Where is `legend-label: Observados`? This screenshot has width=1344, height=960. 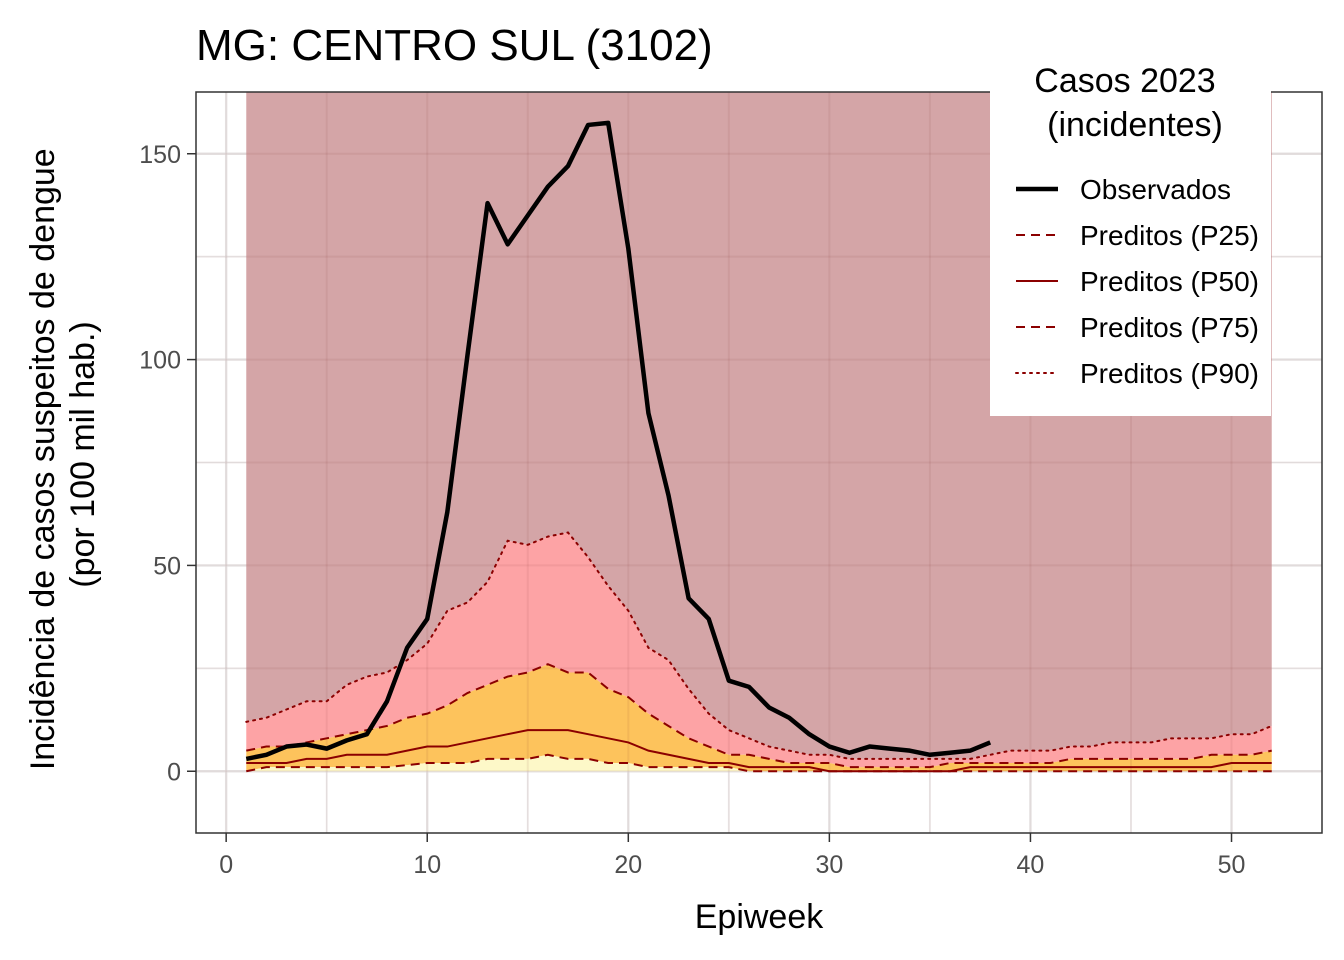
legend-label: Observados is located at coordinates (1155, 189).